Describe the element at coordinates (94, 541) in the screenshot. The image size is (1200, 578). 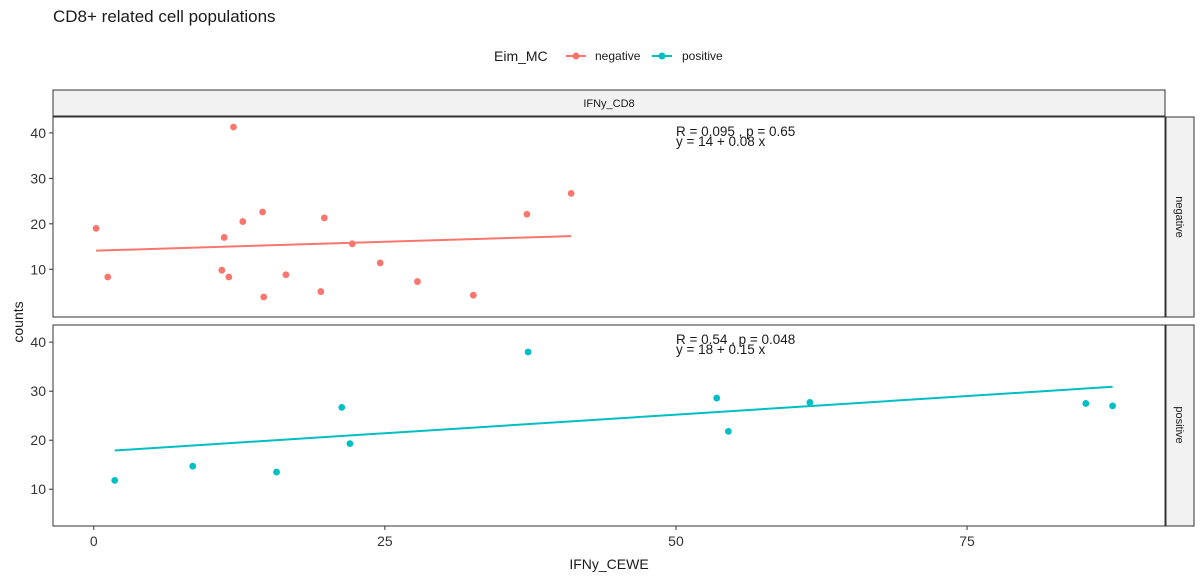
I see `x-tick-label-0: 0` at that location.